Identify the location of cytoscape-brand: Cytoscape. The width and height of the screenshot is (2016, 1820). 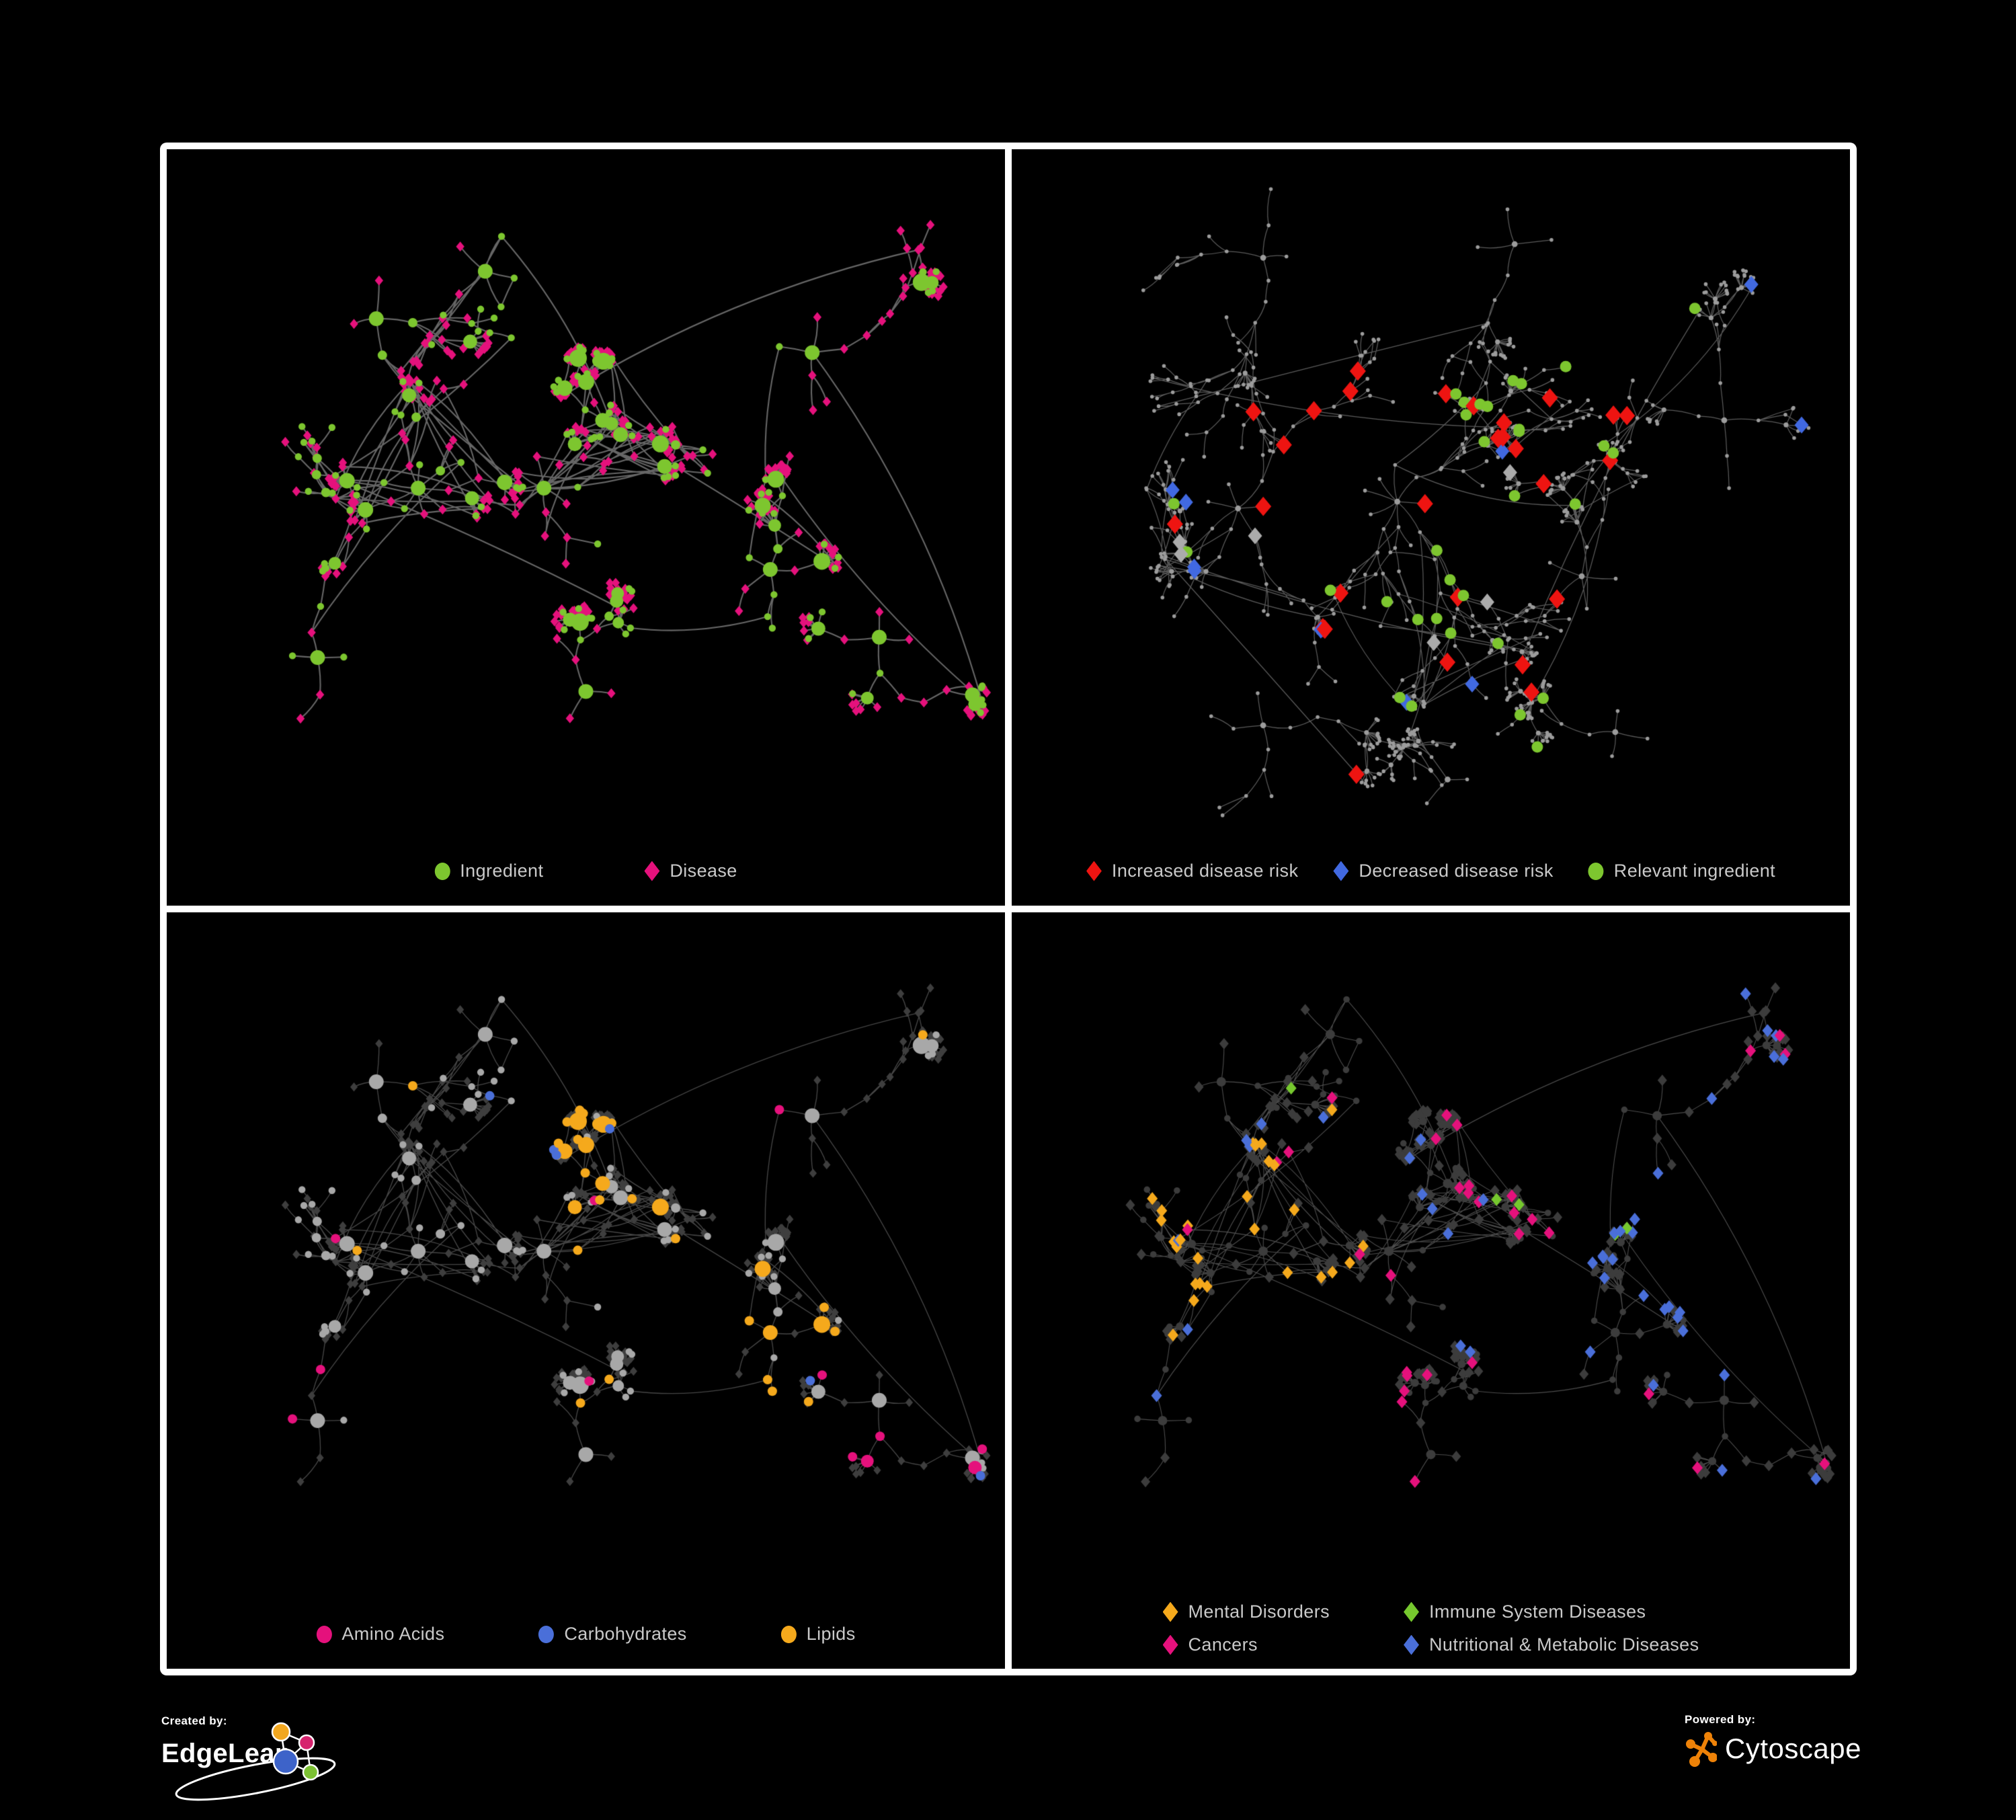
(1773, 1749).